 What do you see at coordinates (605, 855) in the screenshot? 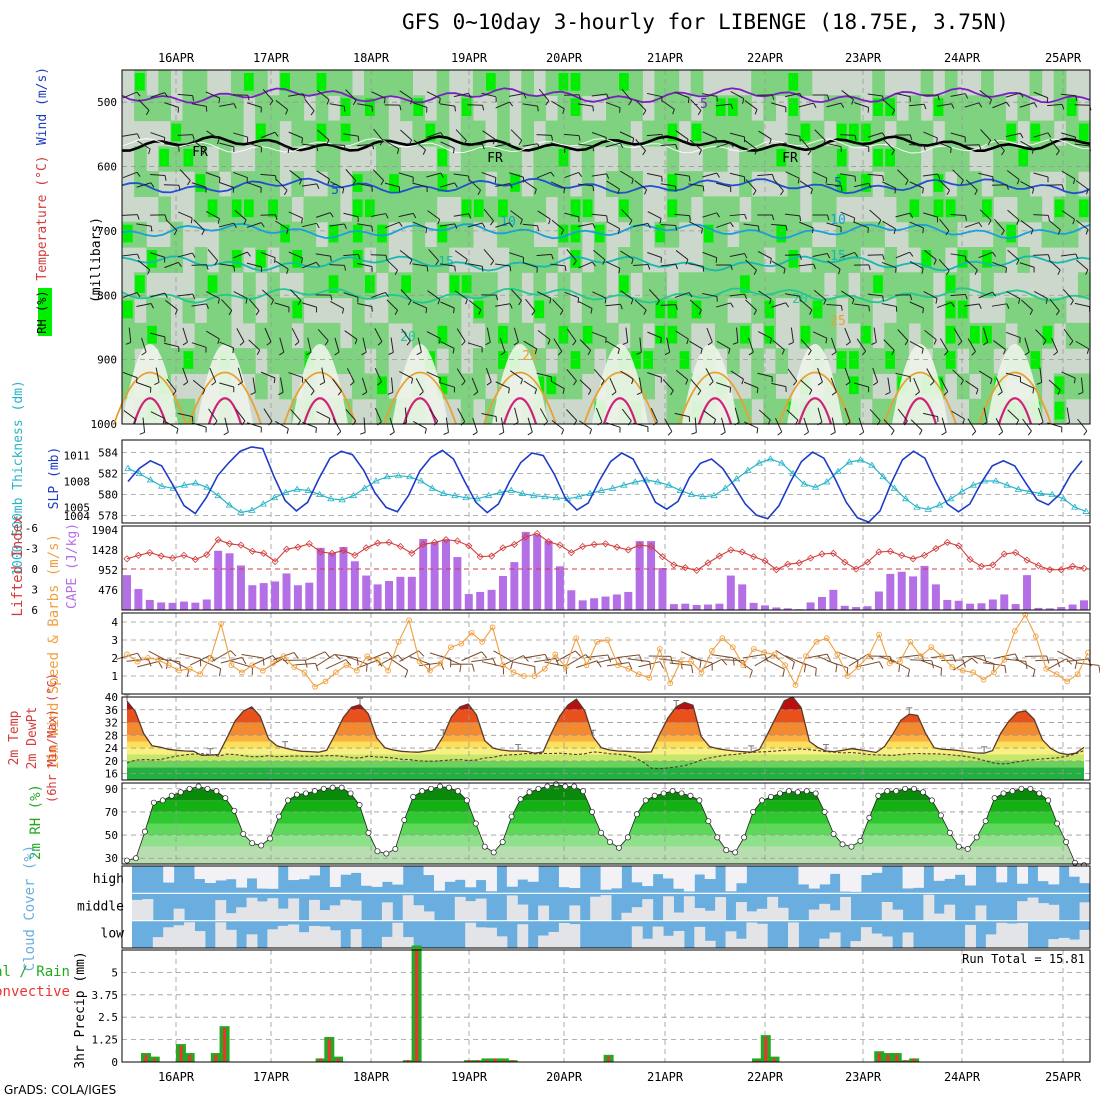
I see `rh-band` at bounding box center [605, 855].